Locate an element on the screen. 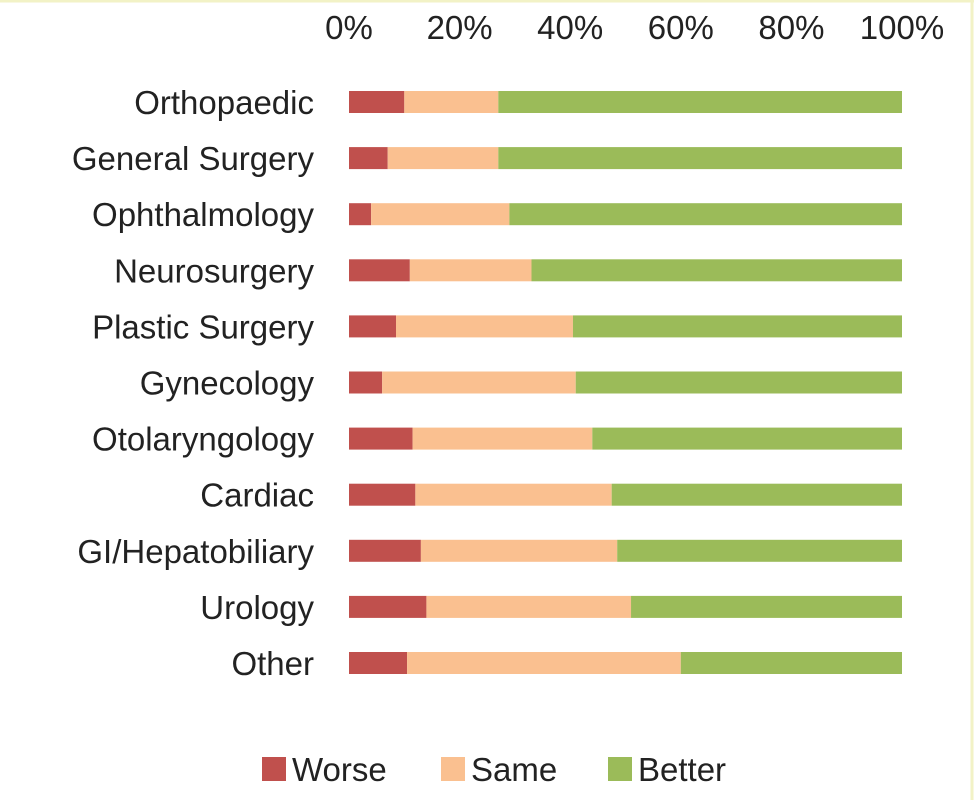 This screenshot has width=974, height=805. bar-otolaryngology-worse is located at coordinates (381, 438).